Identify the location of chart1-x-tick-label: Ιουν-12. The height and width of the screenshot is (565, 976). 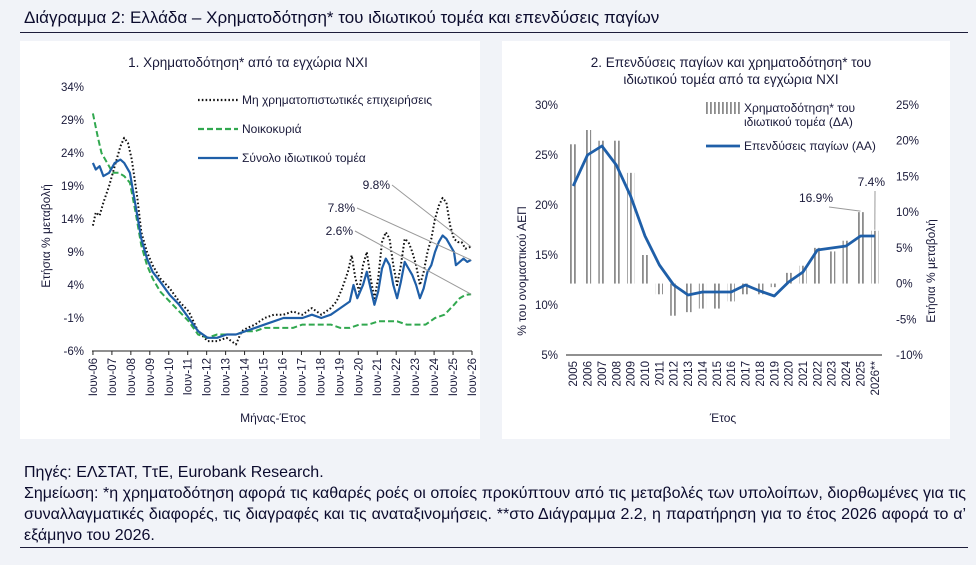
(208, 377).